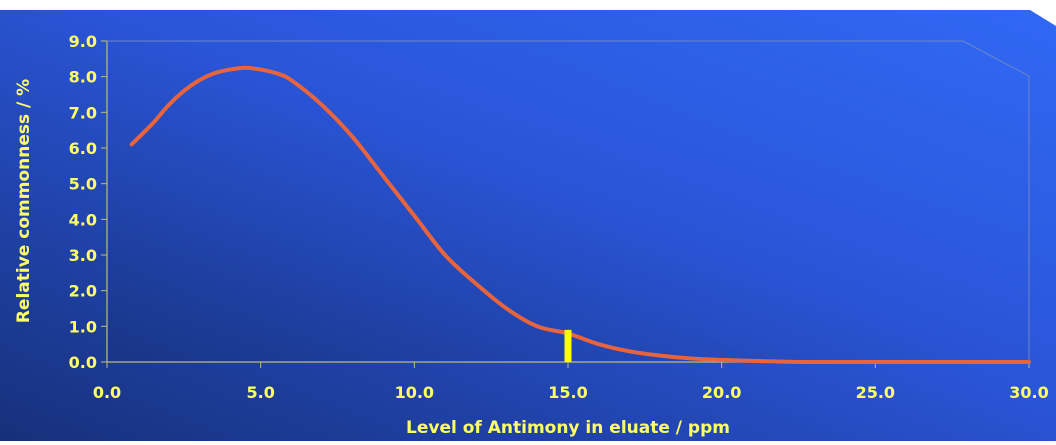  I want to click on y-tick-label: 9.0, so click(83, 41).